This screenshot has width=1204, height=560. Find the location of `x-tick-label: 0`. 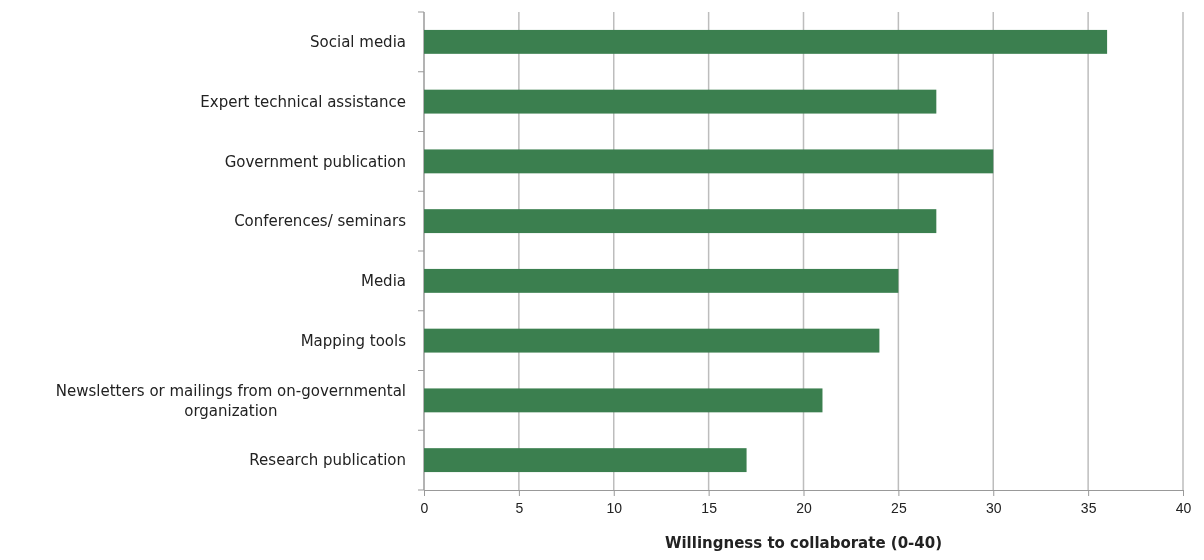

x-tick-label: 0 is located at coordinates (424, 508).